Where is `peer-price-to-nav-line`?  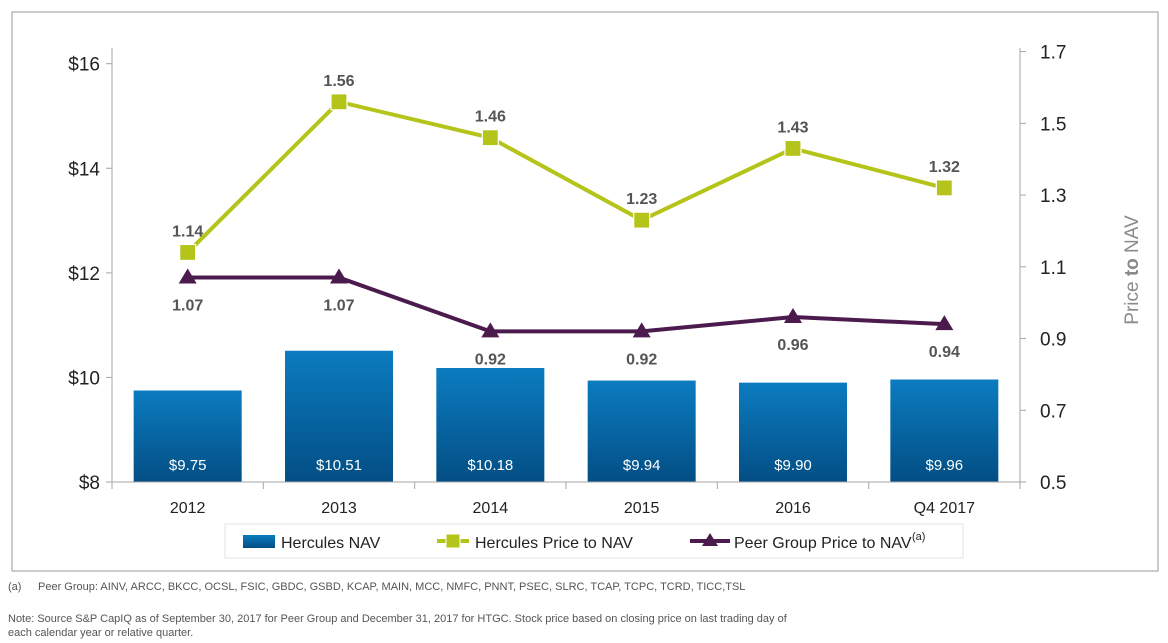
peer-price-to-nav-line is located at coordinates (566, 304).